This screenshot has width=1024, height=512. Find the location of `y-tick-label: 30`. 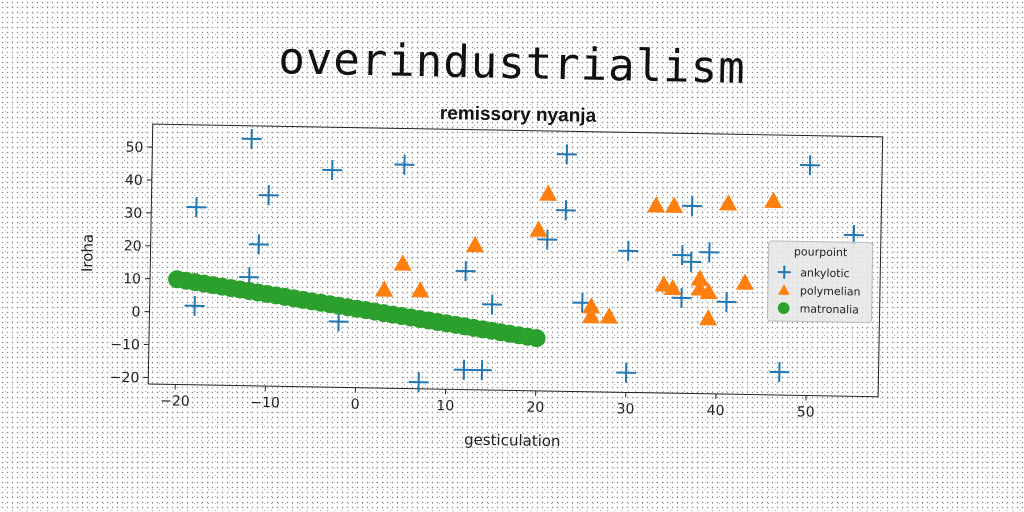

y-tick-label: 30 is located at coordinates (133, 213).